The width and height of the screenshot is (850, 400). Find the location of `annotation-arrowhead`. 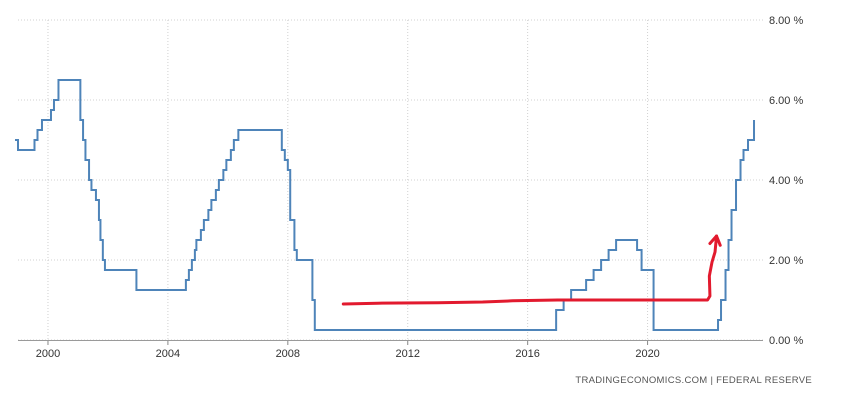

annotation-arrowhead is located at coordinates (715, 240).